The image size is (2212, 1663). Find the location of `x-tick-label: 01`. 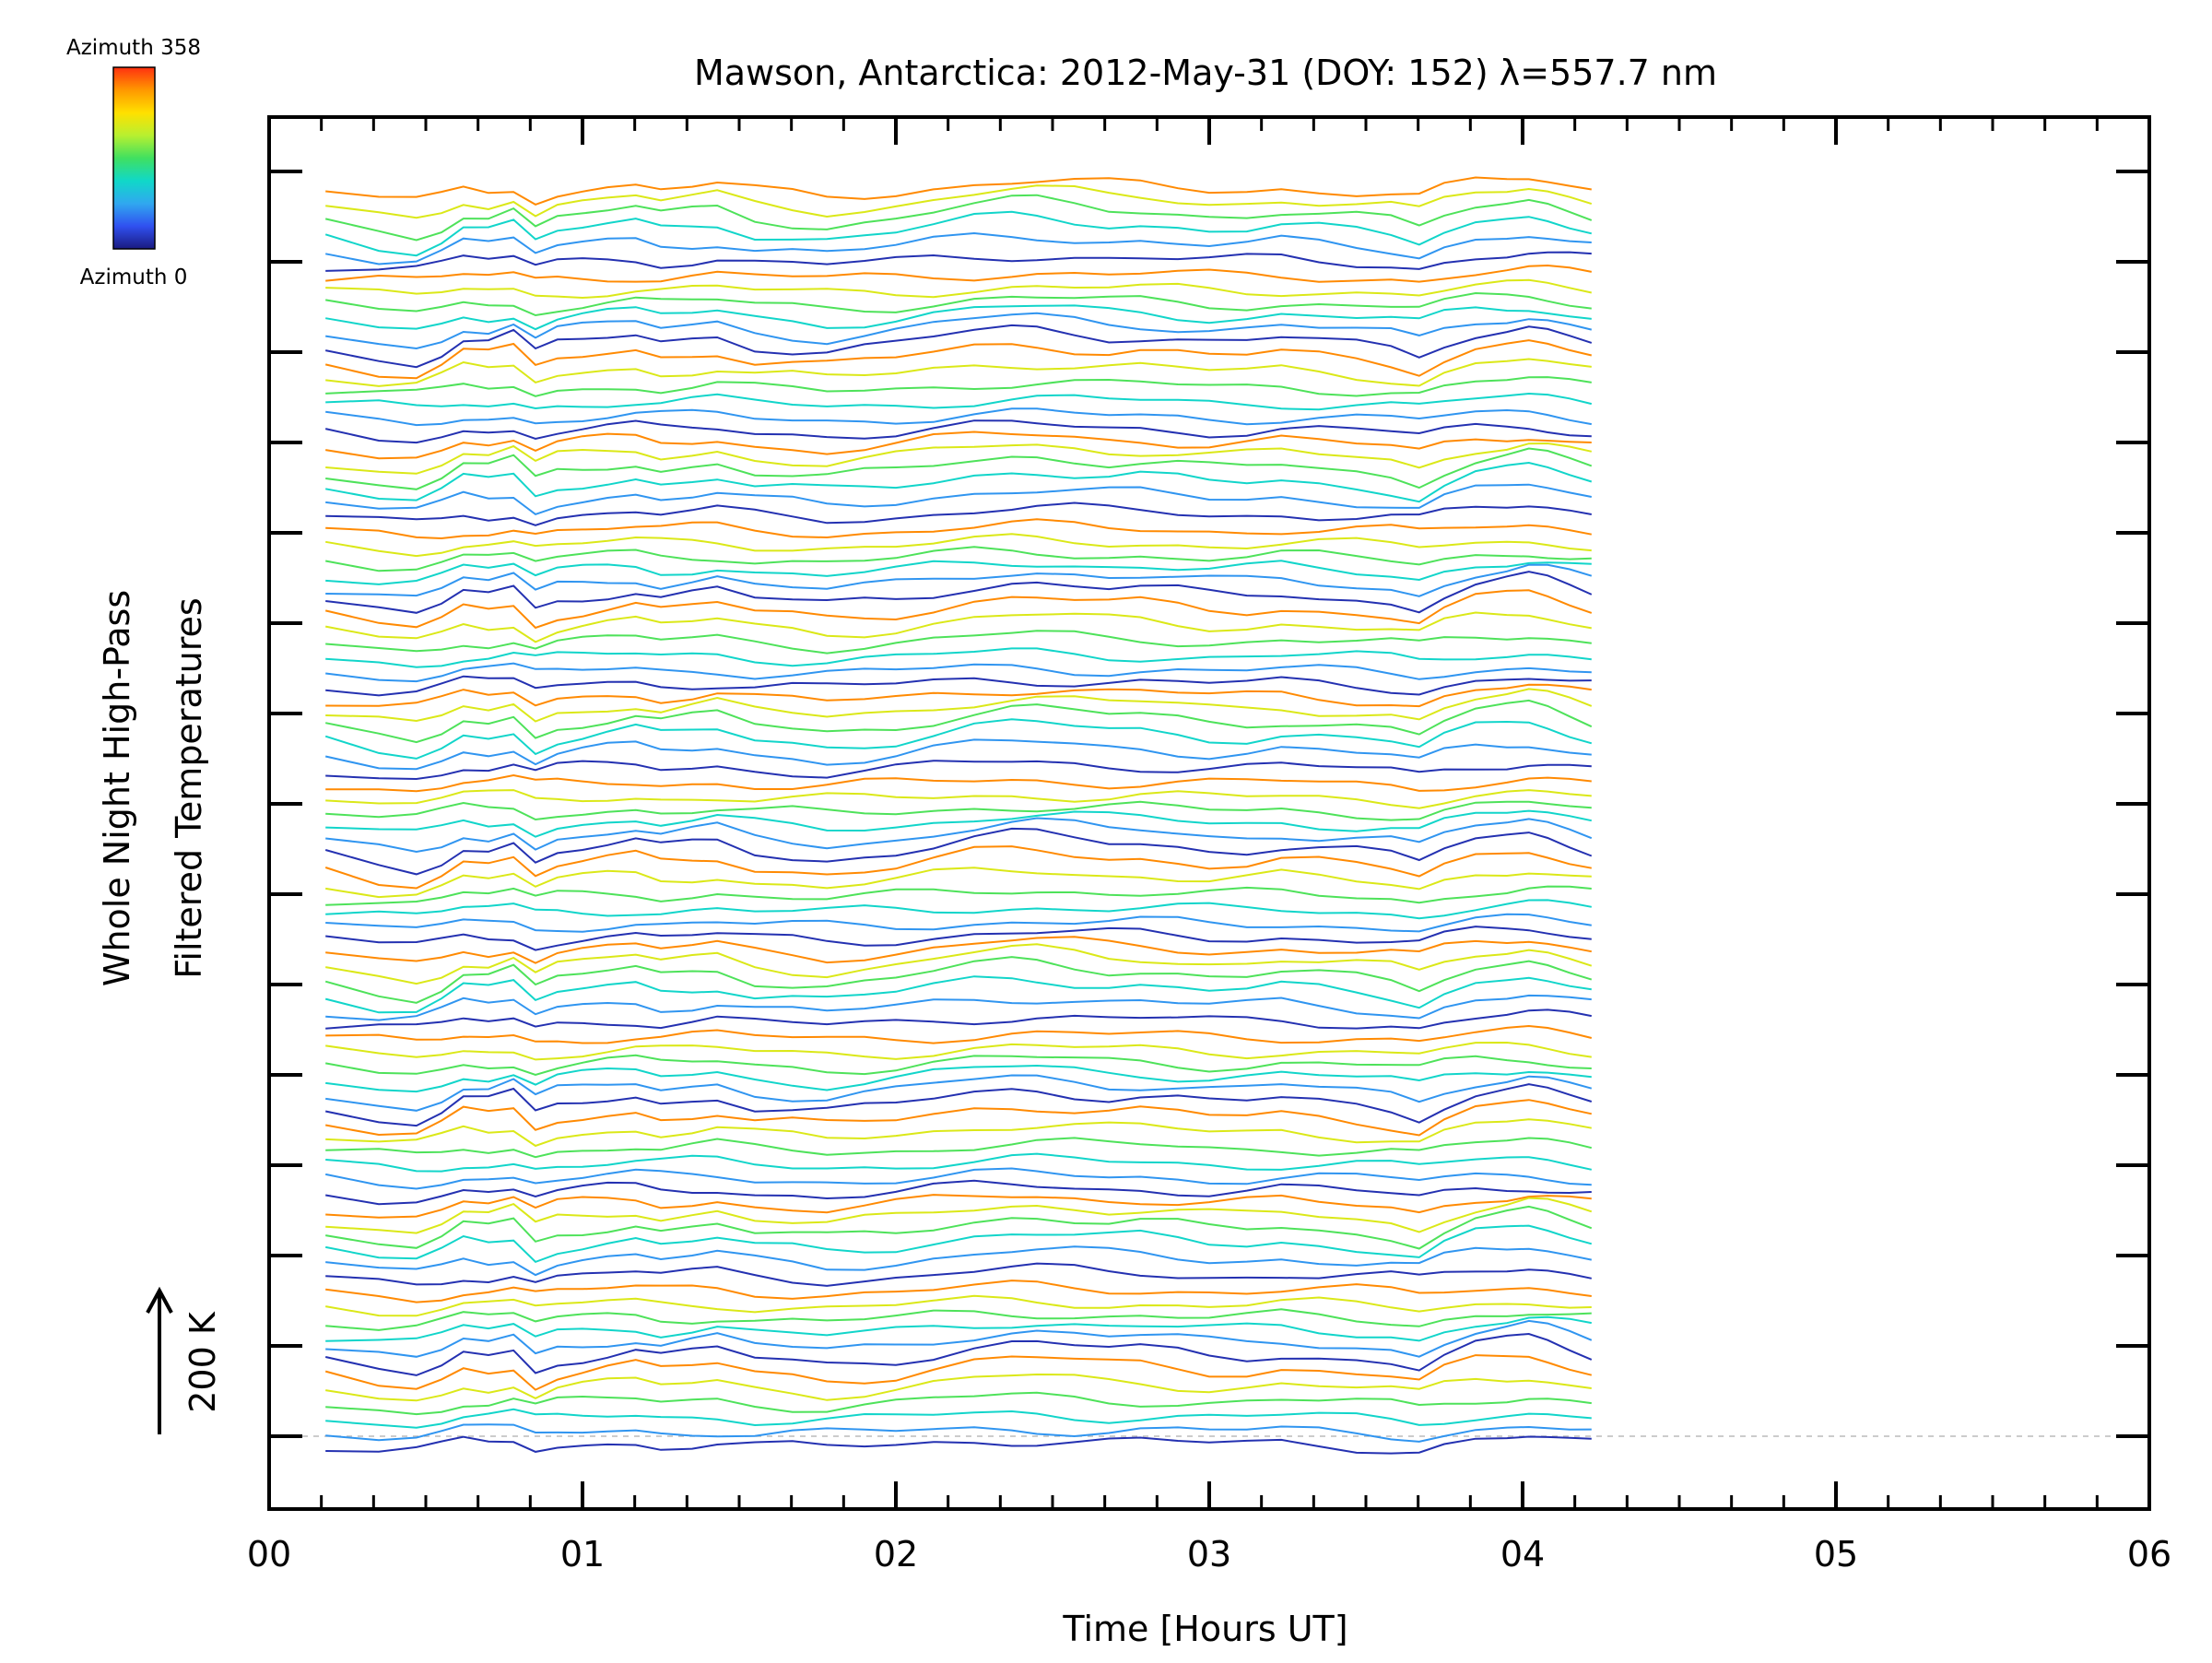

x-tick-label: 01 is located at coordinates (582, 1554).